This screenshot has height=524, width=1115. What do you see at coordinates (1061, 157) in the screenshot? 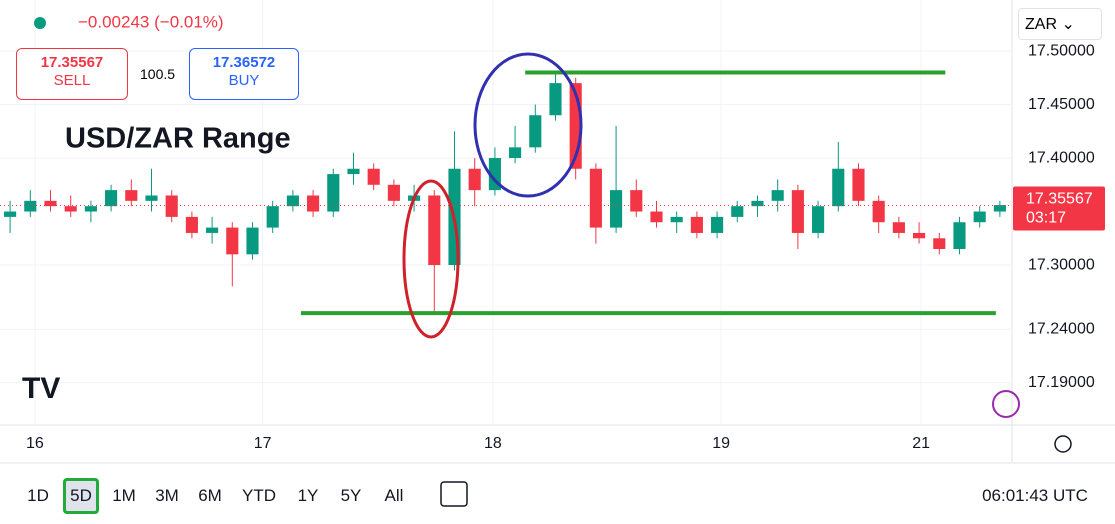
I see `y-tick-label: 17.40000` at bounding box center [1061, 157].